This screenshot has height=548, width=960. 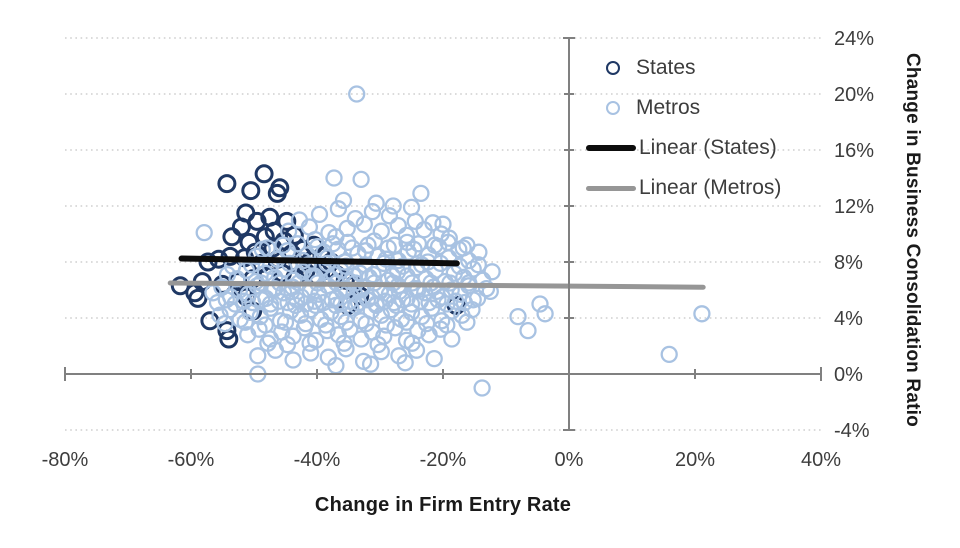 I want to click on legend-item-linear-states: Linear (States), so click(x=683, y=148).